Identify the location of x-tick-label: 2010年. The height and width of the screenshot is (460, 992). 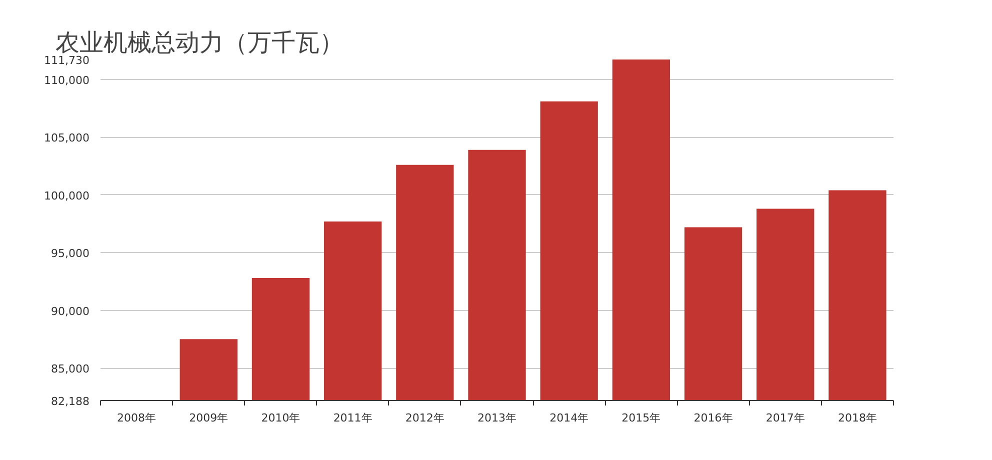
(280, 418).